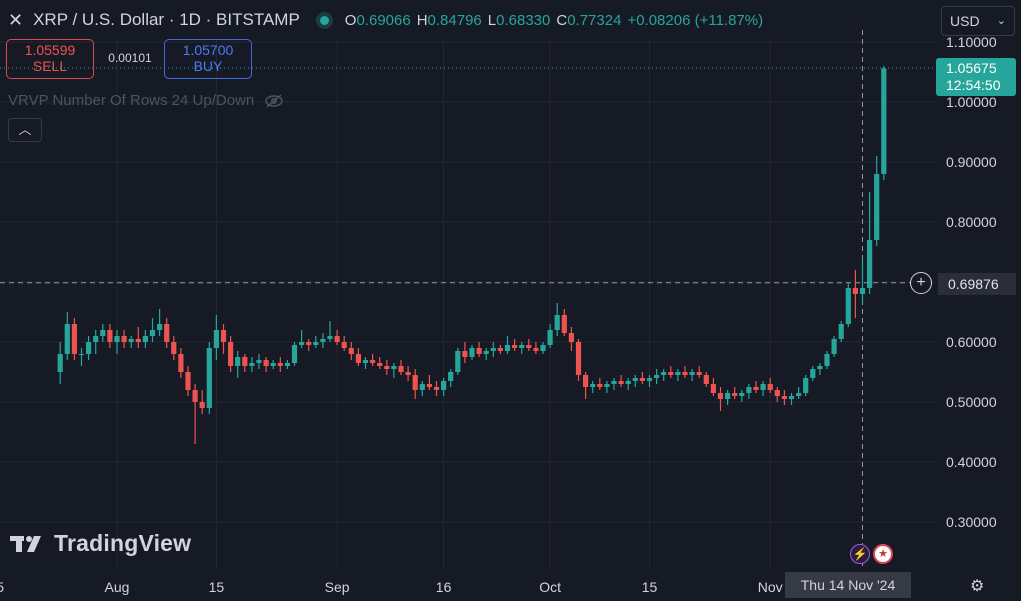 The image size is (1021, 601). Describe the element at coordinates (860, 554) in the screenshot. I see `lightning-event-icon: ⚡` at that location.